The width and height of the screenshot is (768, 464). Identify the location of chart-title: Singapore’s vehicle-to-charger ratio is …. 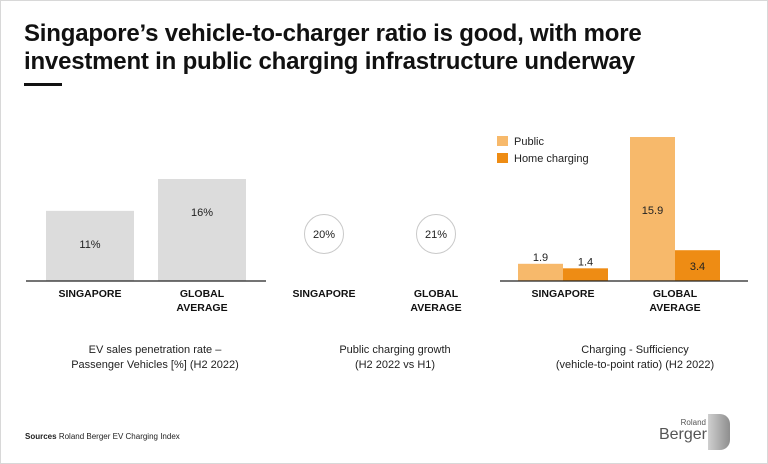
(333, 47).